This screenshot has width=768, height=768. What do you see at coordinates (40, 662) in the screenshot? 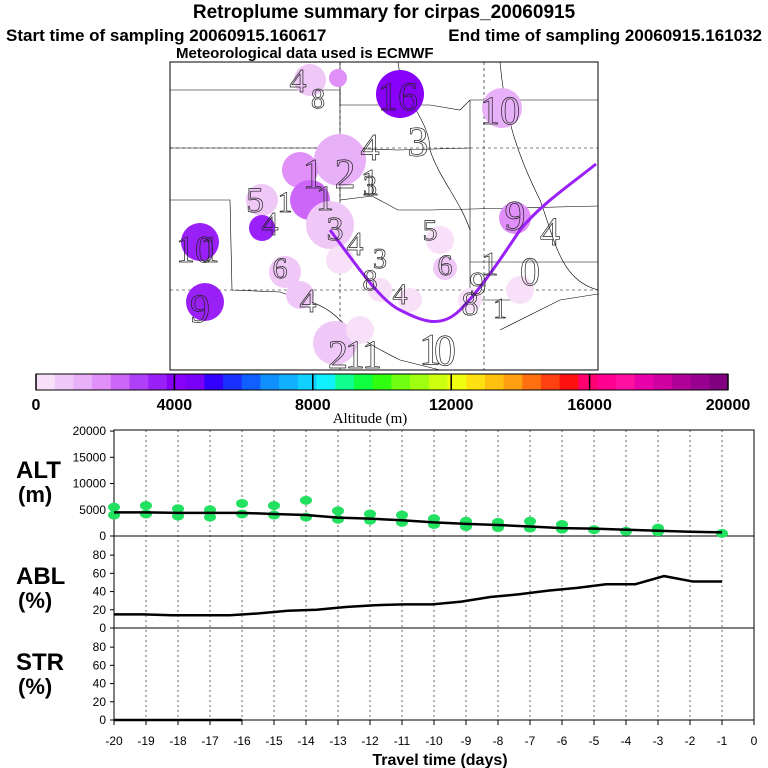
I see `str-label: STR` at bounding box center [40, 662].